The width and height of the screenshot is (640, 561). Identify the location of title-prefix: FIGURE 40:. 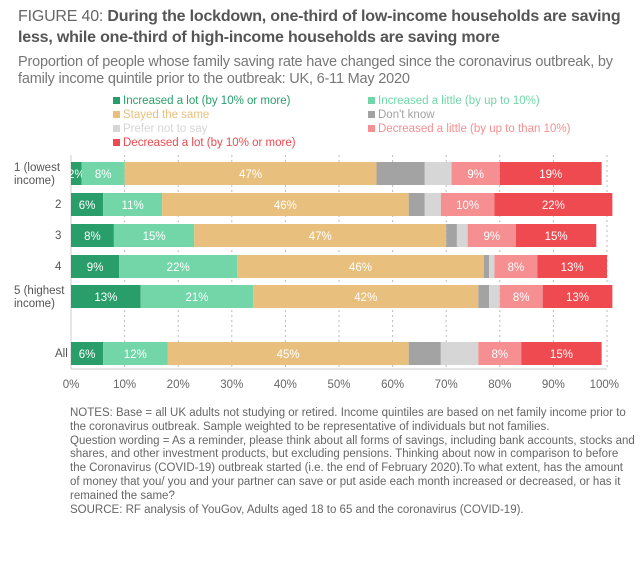
(63, 16).